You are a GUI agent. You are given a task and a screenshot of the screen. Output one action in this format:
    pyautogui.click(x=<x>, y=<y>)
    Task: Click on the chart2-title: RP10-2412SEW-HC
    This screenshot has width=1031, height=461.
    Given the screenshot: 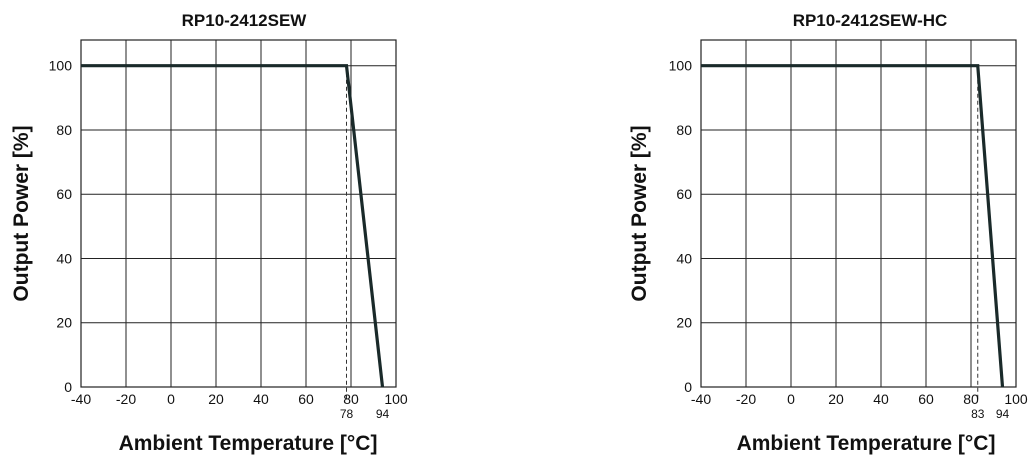 What is the action you would take?
    pyautogui.click(x=870, y=20)
    